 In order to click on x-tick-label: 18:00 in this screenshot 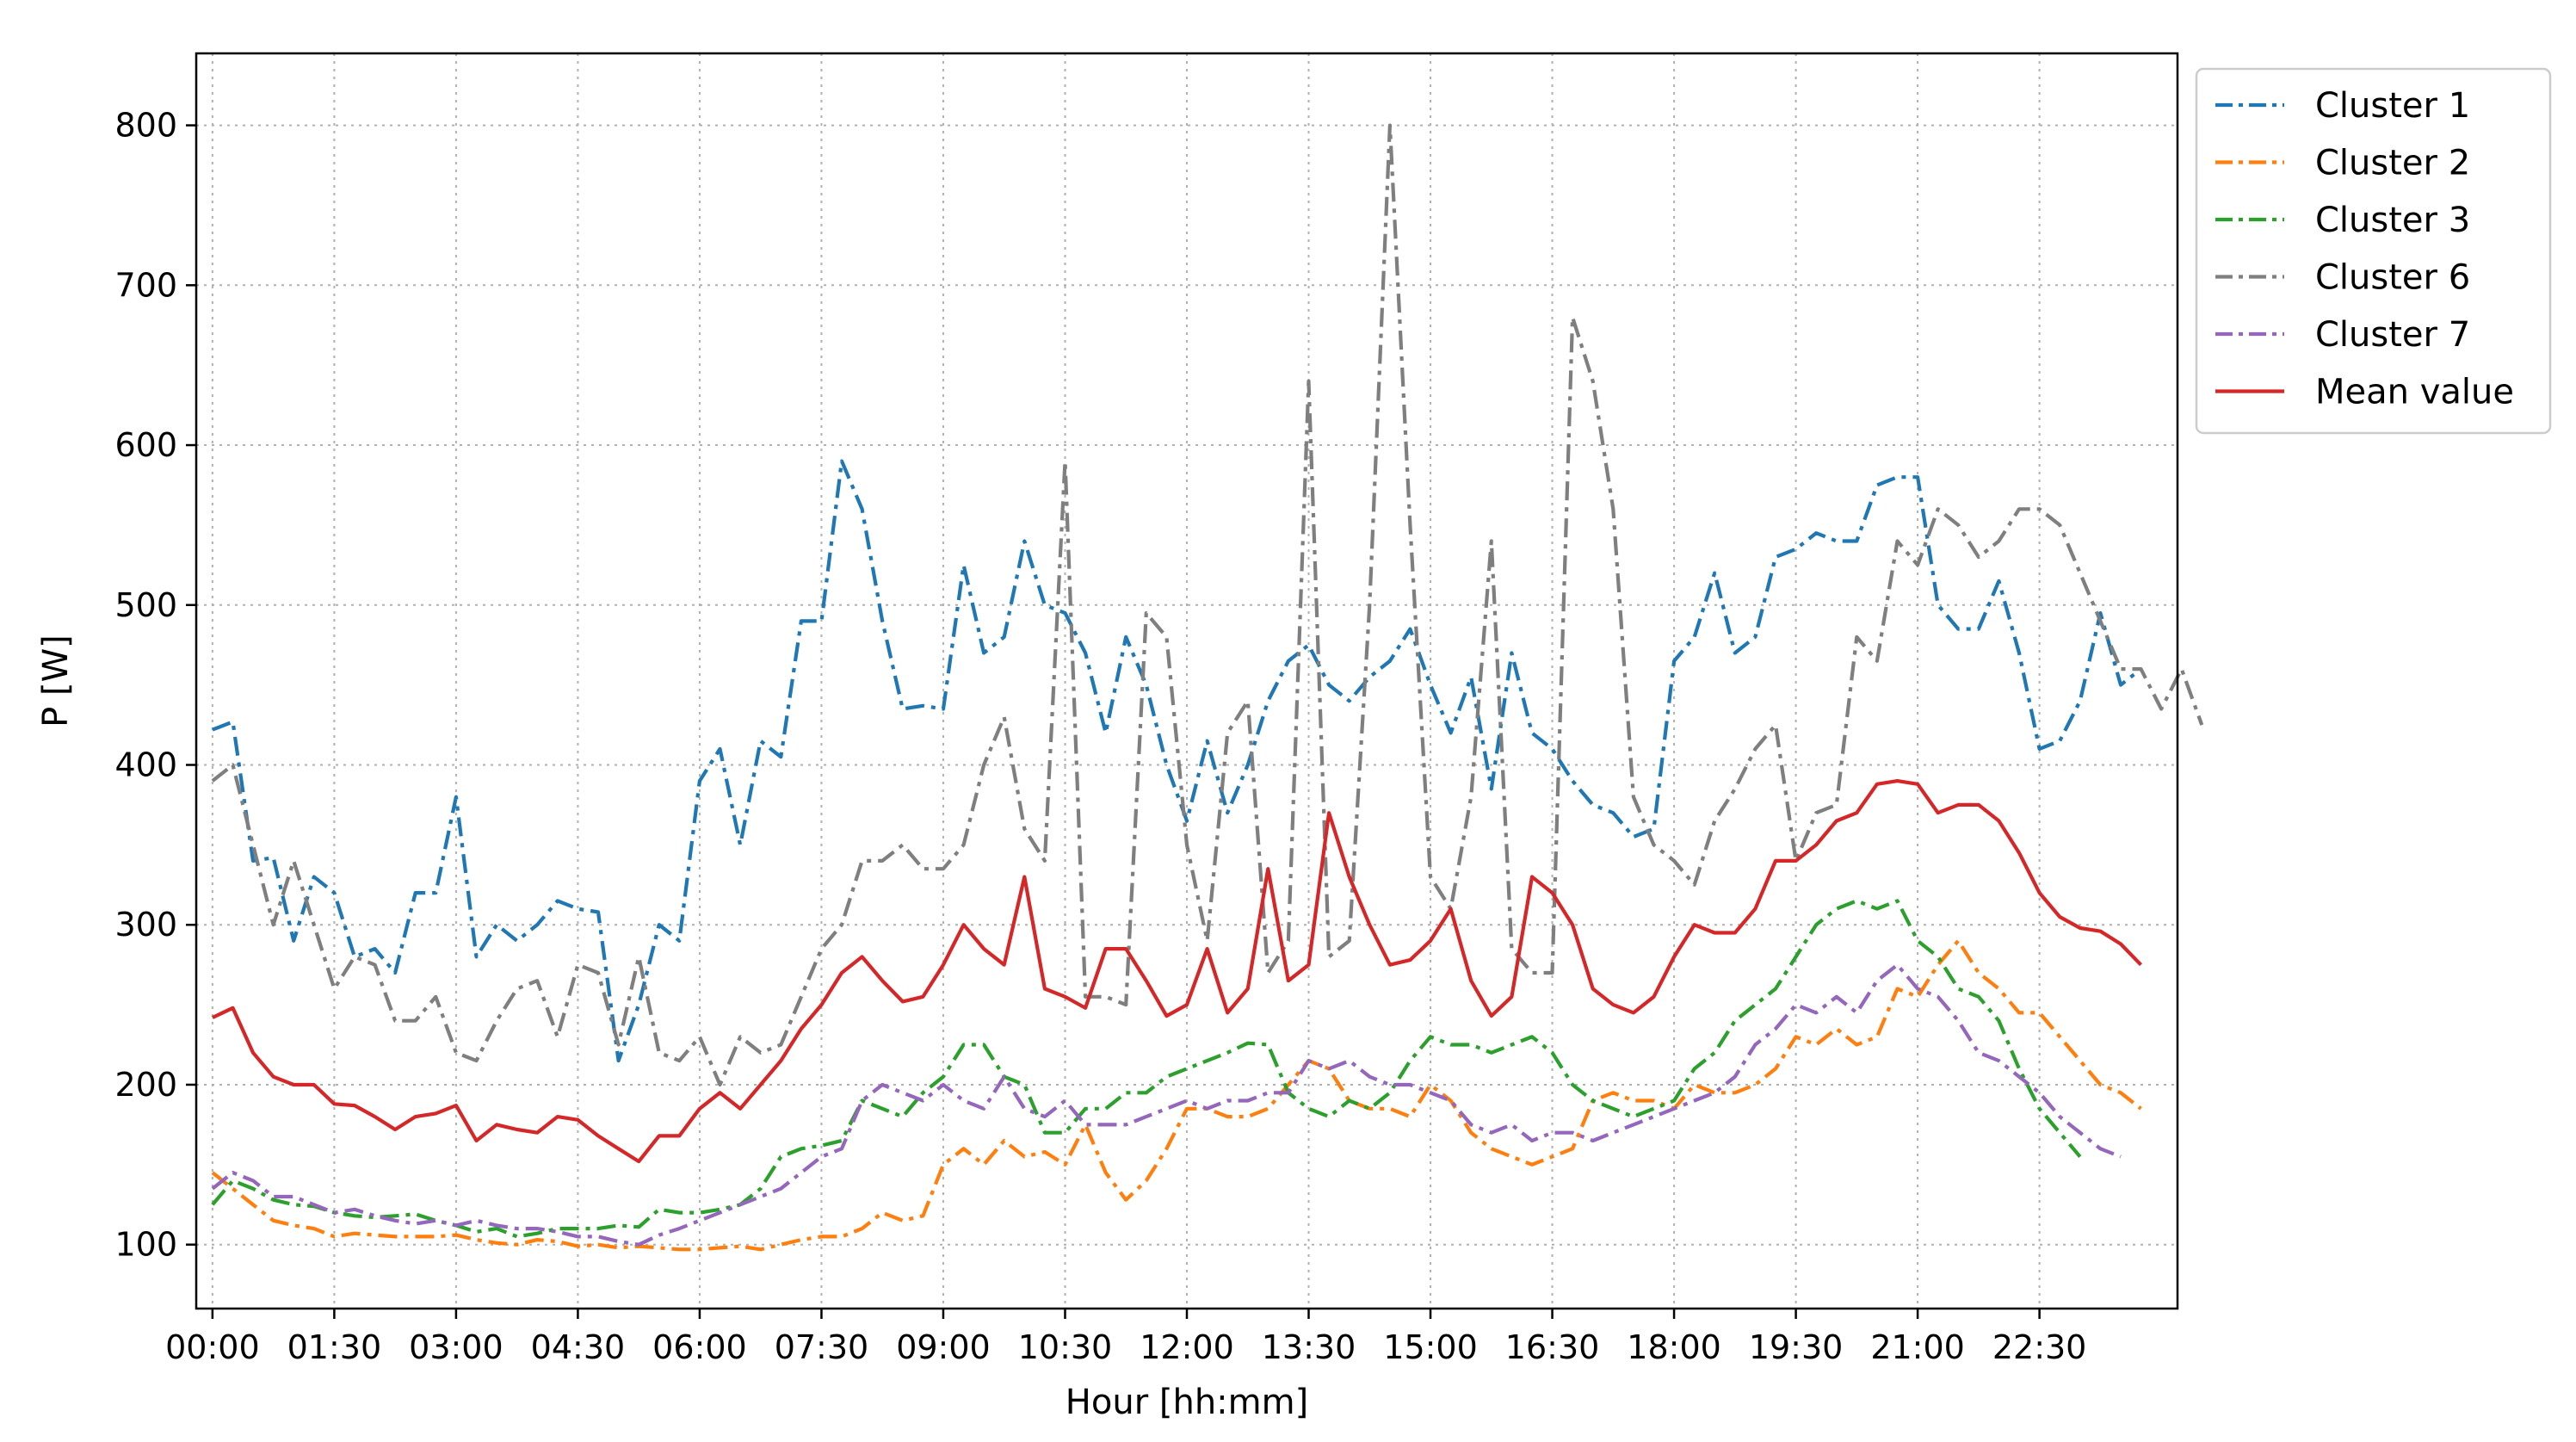, I will do `click(1674, 1347)`.